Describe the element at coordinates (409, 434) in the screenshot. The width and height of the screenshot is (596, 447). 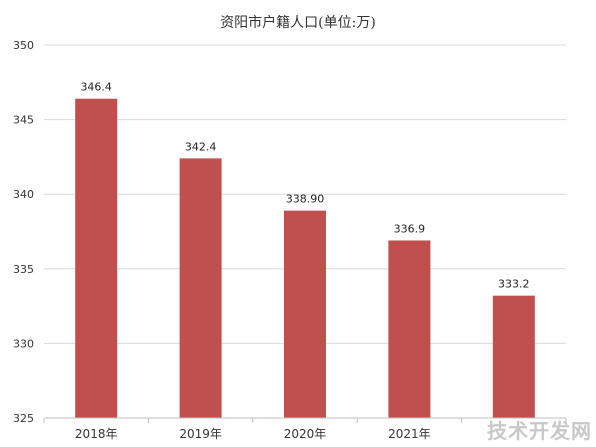
I see `x-tick-label: 2021年` at that location.